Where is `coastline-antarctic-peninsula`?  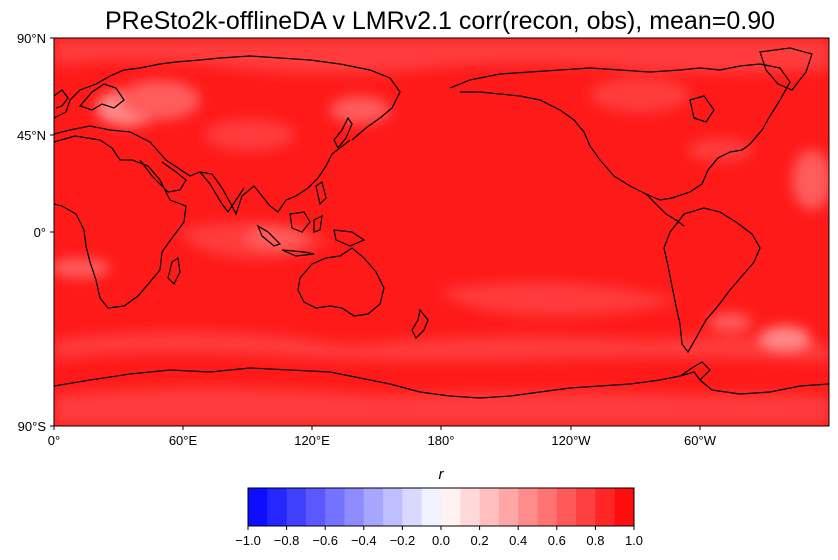
coastline-antarctic-peninsula is located at coordinates (695, 371).